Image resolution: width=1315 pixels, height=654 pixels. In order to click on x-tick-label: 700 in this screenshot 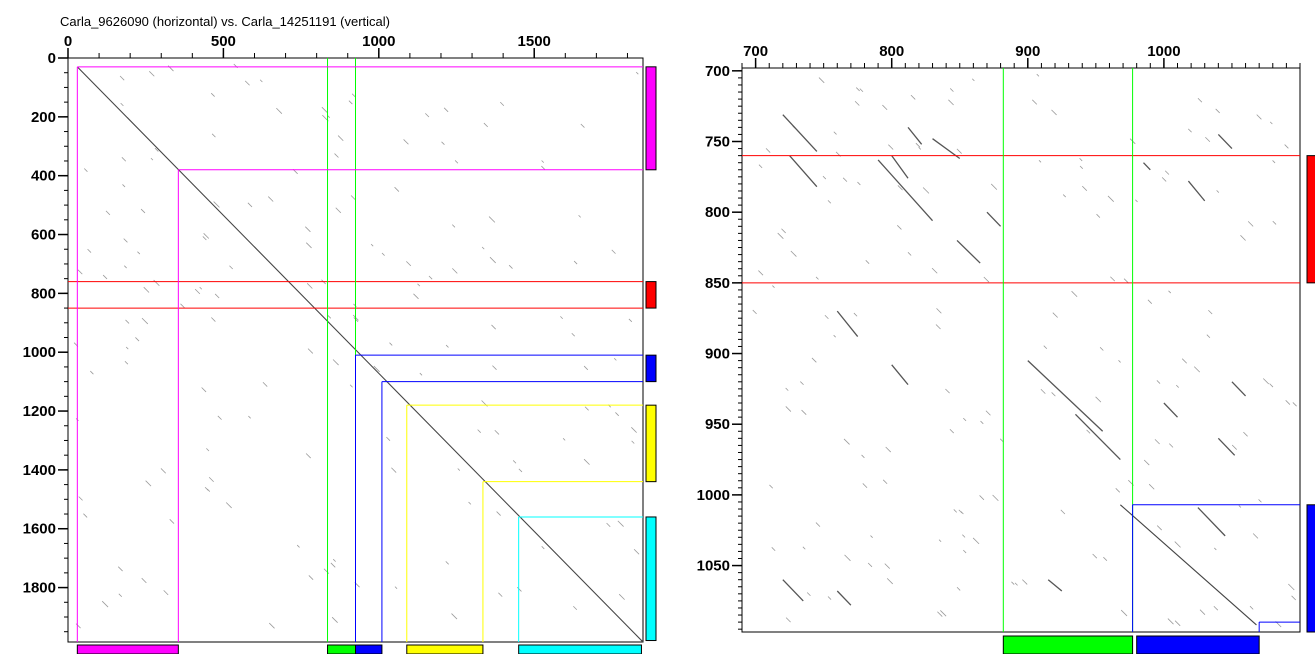, I will do `click(755, 51)`.